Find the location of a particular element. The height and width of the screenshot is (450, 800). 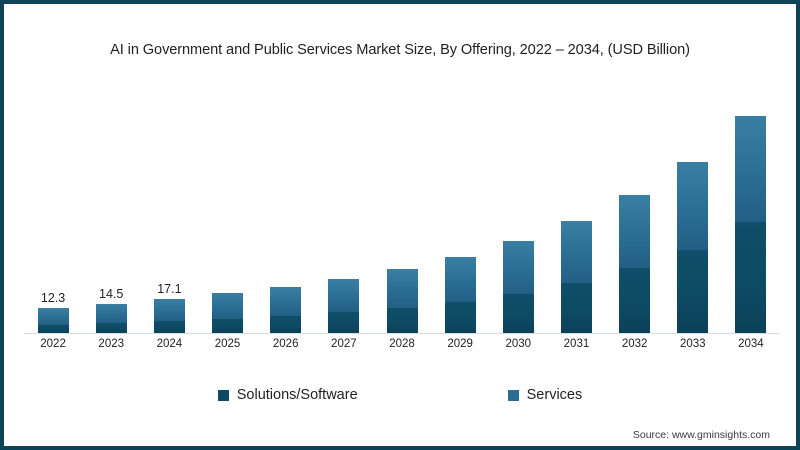

x-axis-tick-2033: 2033 is located at coordinates (692, 344).